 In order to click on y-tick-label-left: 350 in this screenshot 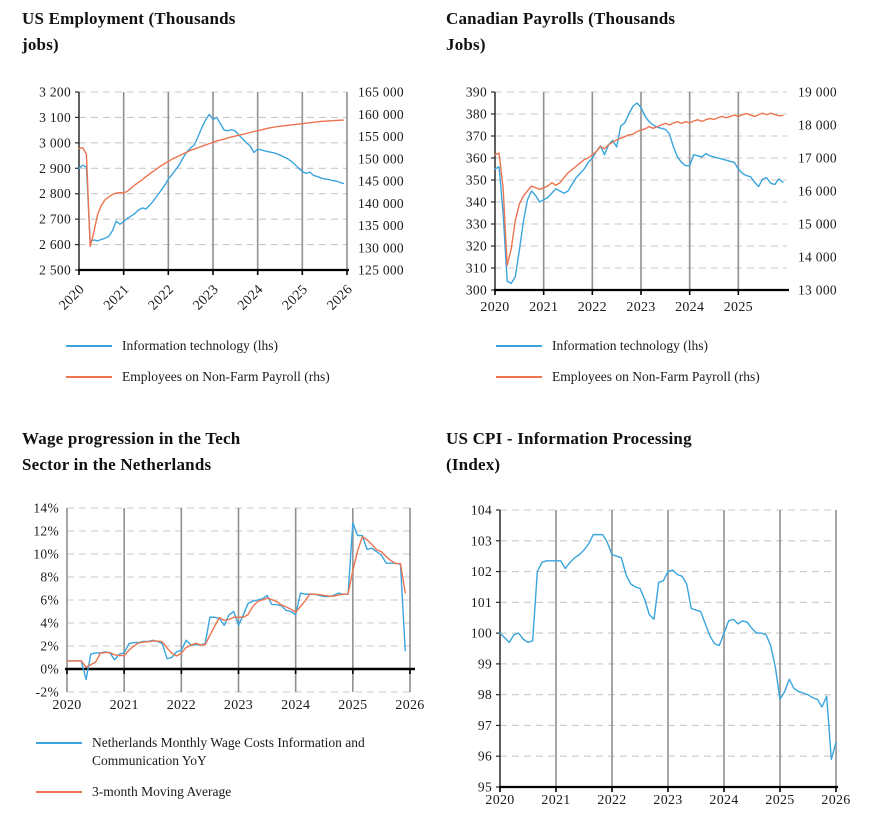, I will do `click(476, 180)`.